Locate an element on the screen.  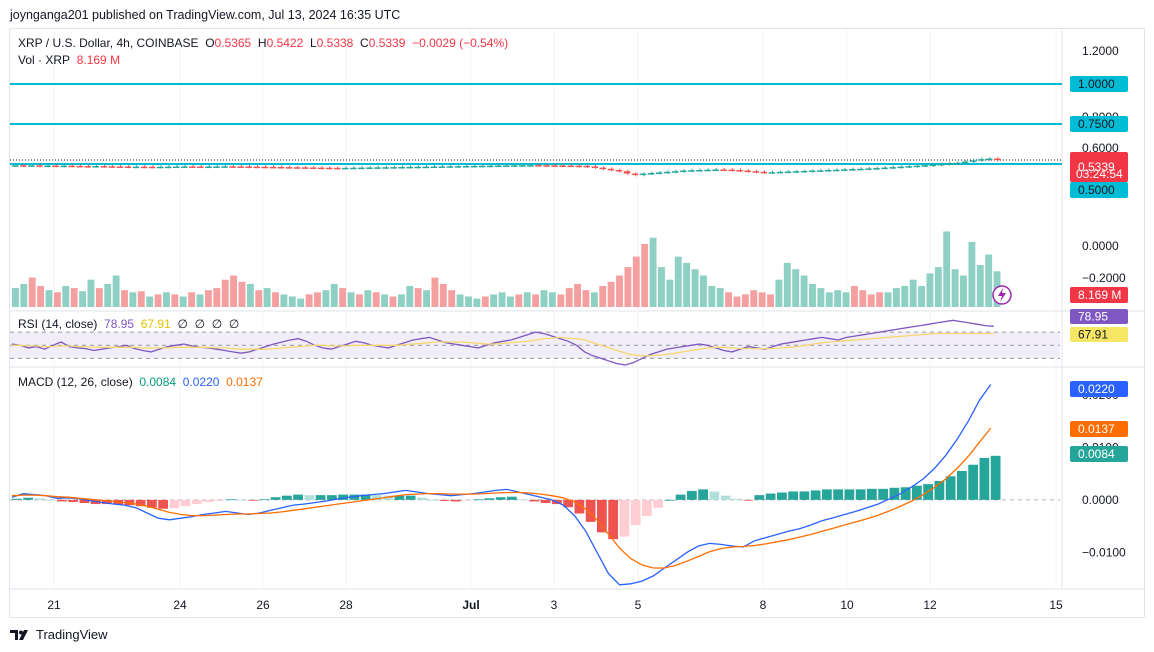
rsi-ma-axis-label: 67.91 is located at coordinates (1093, 335).